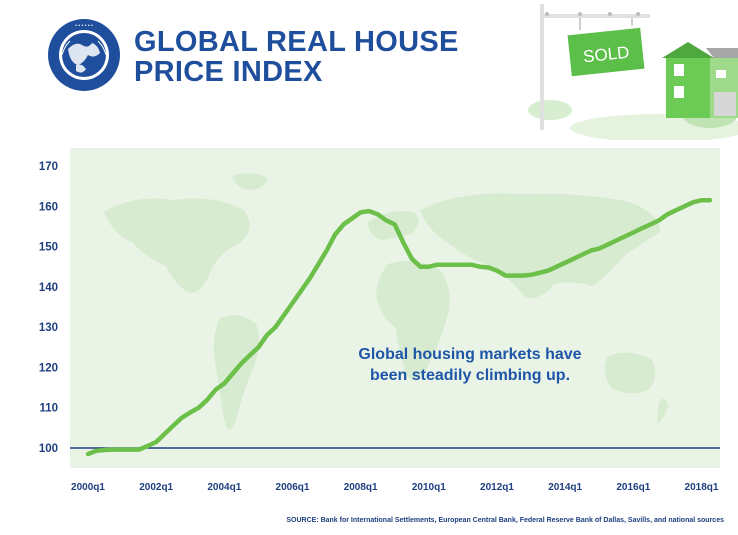 Image resolution: width=738 pixels, height=535 pixels. Describe the element at coordinates (228, 72) in the screenshot. I see `title-line-2: PRICE INDEX` at that location.